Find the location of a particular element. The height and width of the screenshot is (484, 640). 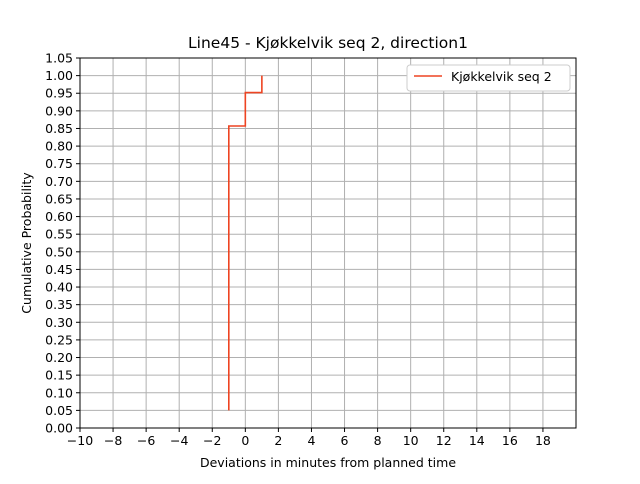

x-tick-label: −2 is located at coordinates (212, 440).